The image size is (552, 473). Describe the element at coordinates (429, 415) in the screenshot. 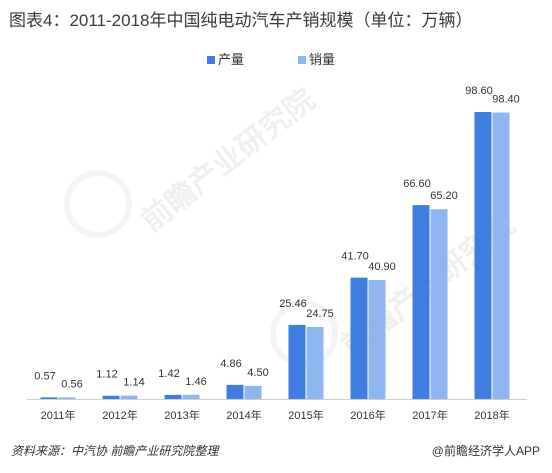

I see `x-tick-label-6: 2017年` at that location.